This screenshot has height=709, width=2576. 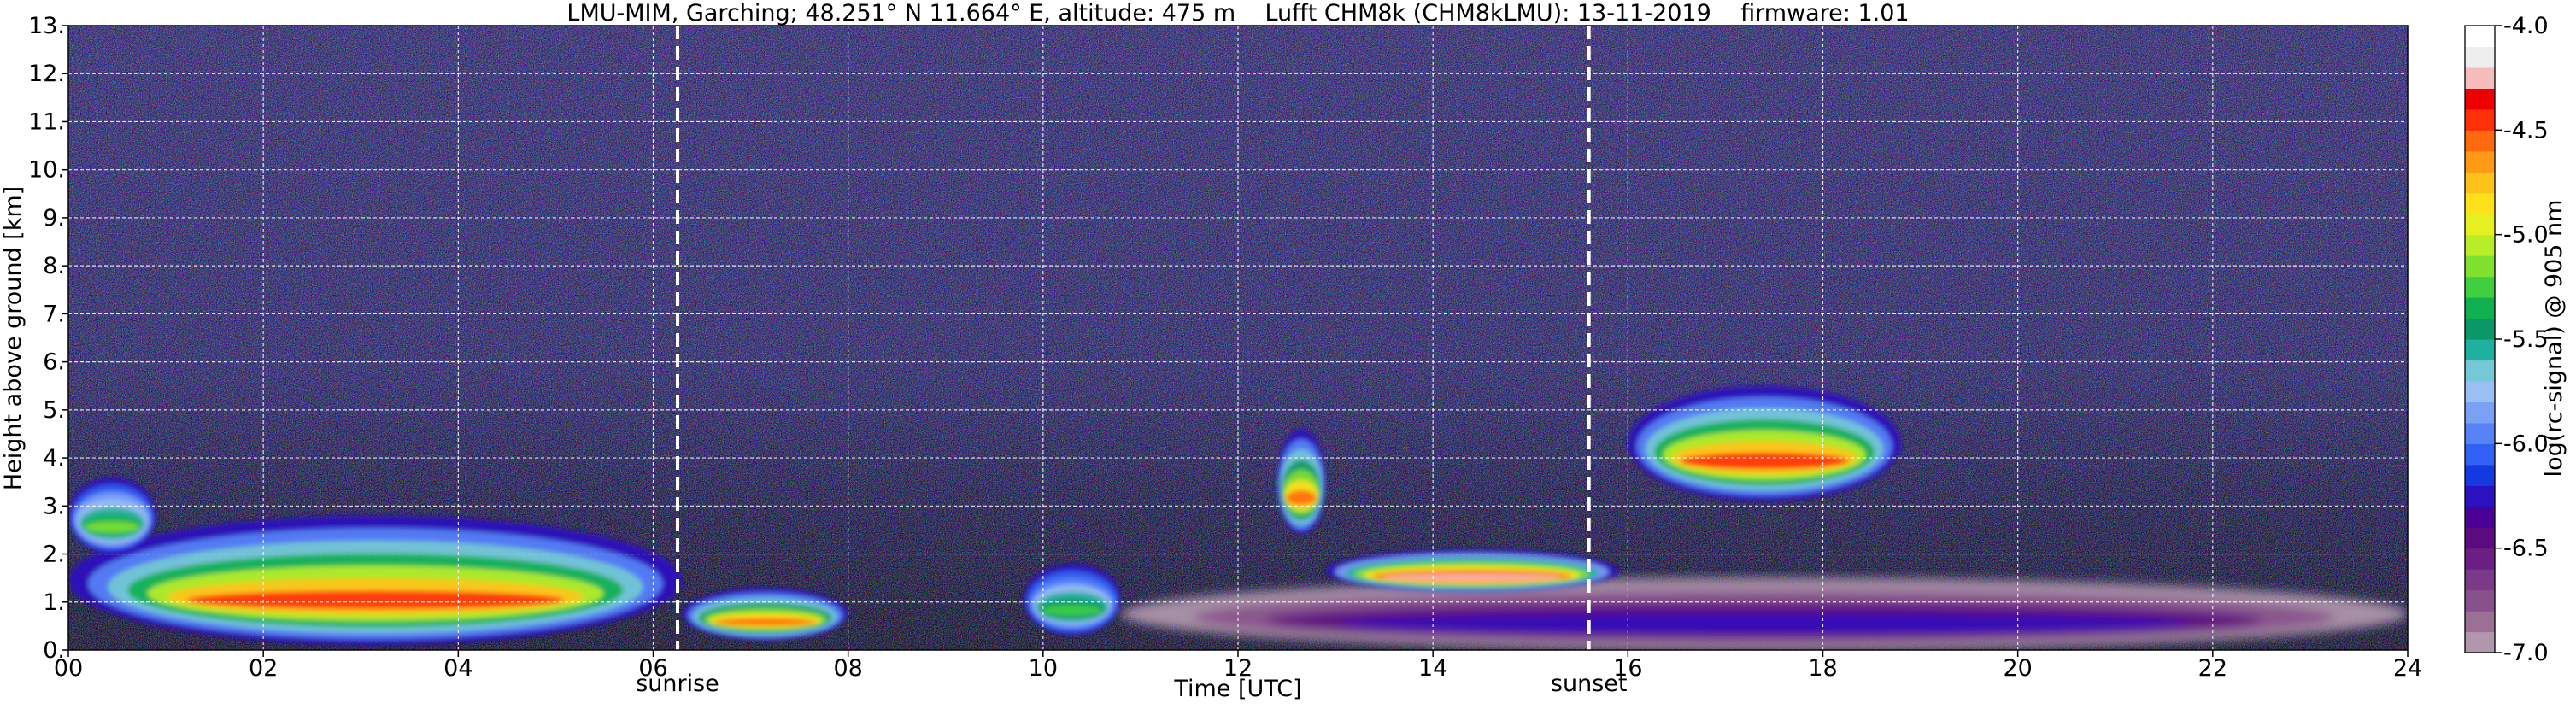 What do you see at coordinates (54, 218) in the screenshot?
I see `y-tick-label: 9.` at bounding box center [54, 218].